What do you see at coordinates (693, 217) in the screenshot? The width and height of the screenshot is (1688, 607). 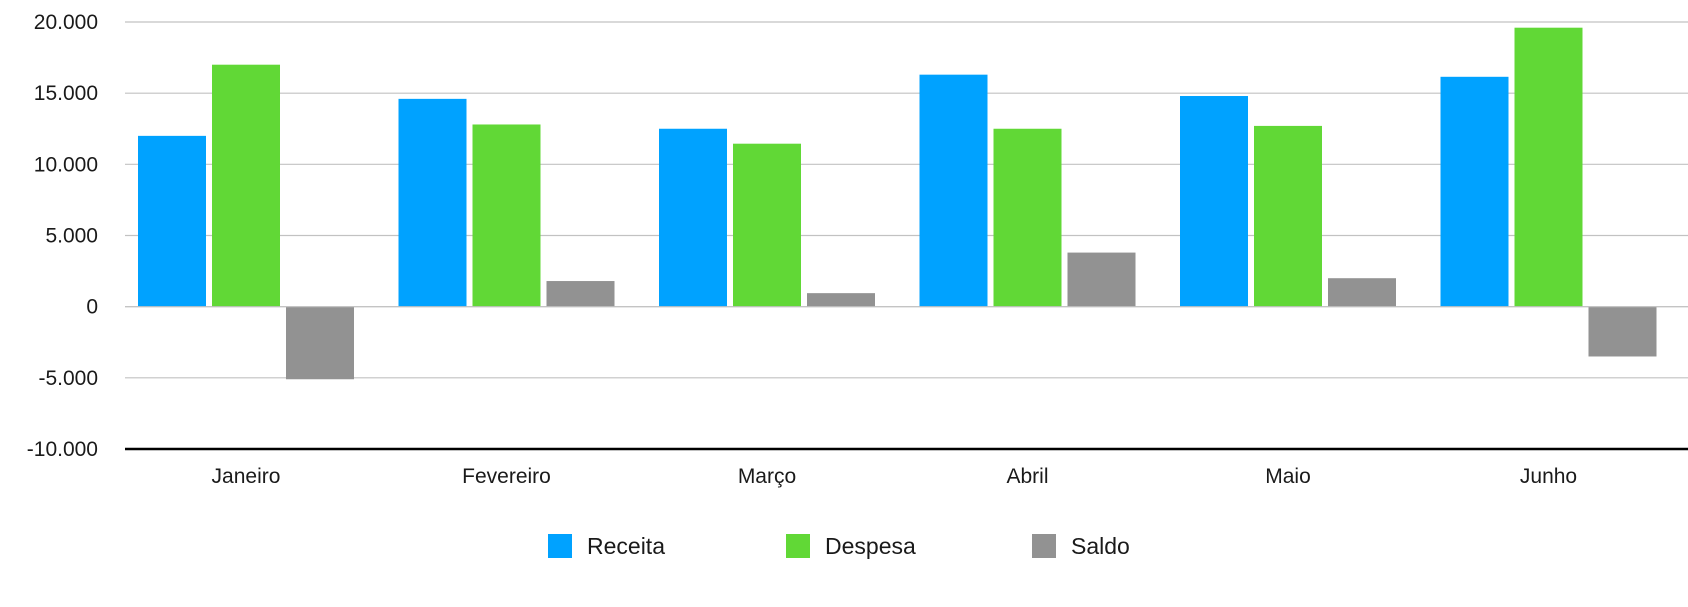 I see `bar-receita-marco` at bounding box center [693, 217].